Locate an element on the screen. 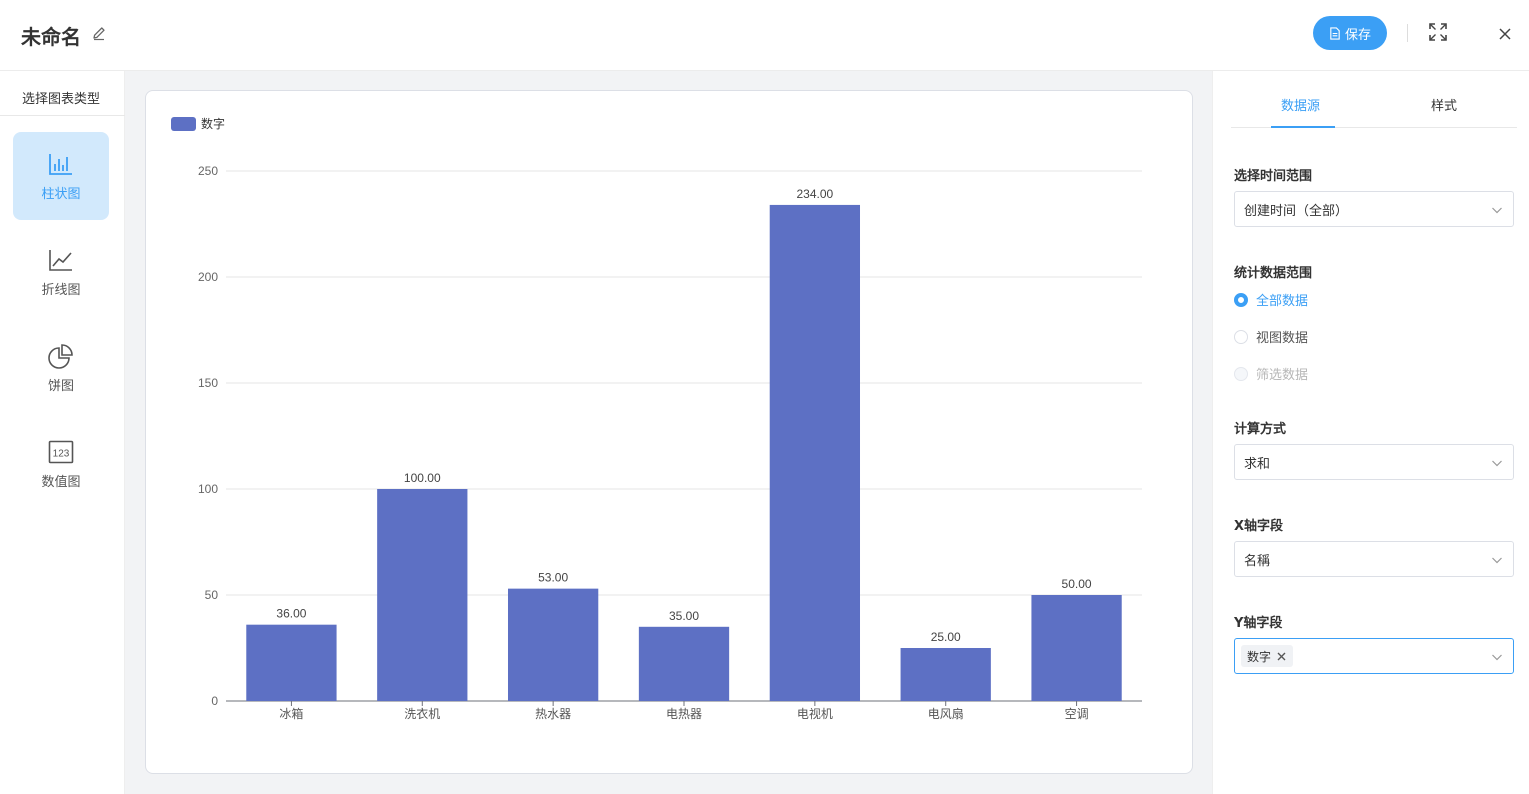 This screenshot has height=794, width=1529. svg-text: 123 is located at coordinates (61, 453).